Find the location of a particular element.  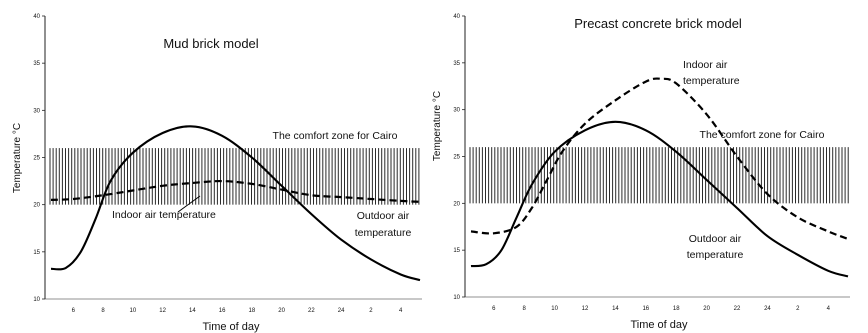

indoor-annotation: Indoor air temperature is located at coordinates (164, 215).